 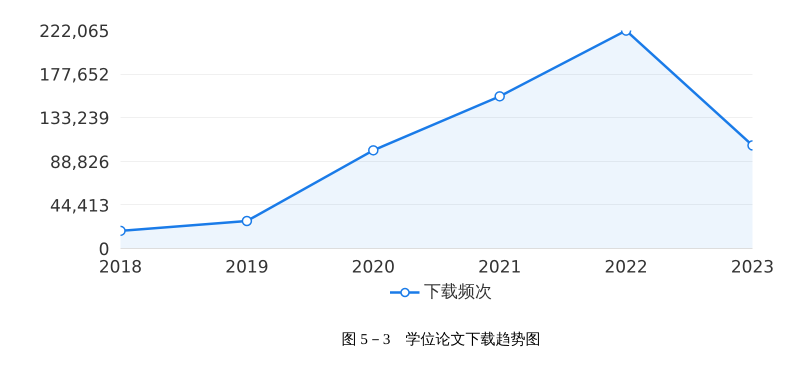 I want to click on x-tick-label: 2018, so click(x=120, y=268).